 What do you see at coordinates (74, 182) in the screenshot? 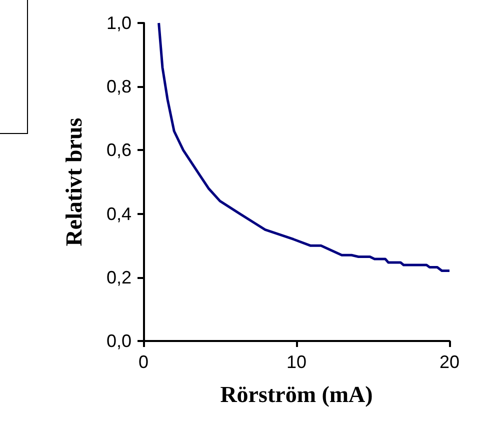
I see `y-axis-title: Relativt brus` at bounding box center [74, 182].